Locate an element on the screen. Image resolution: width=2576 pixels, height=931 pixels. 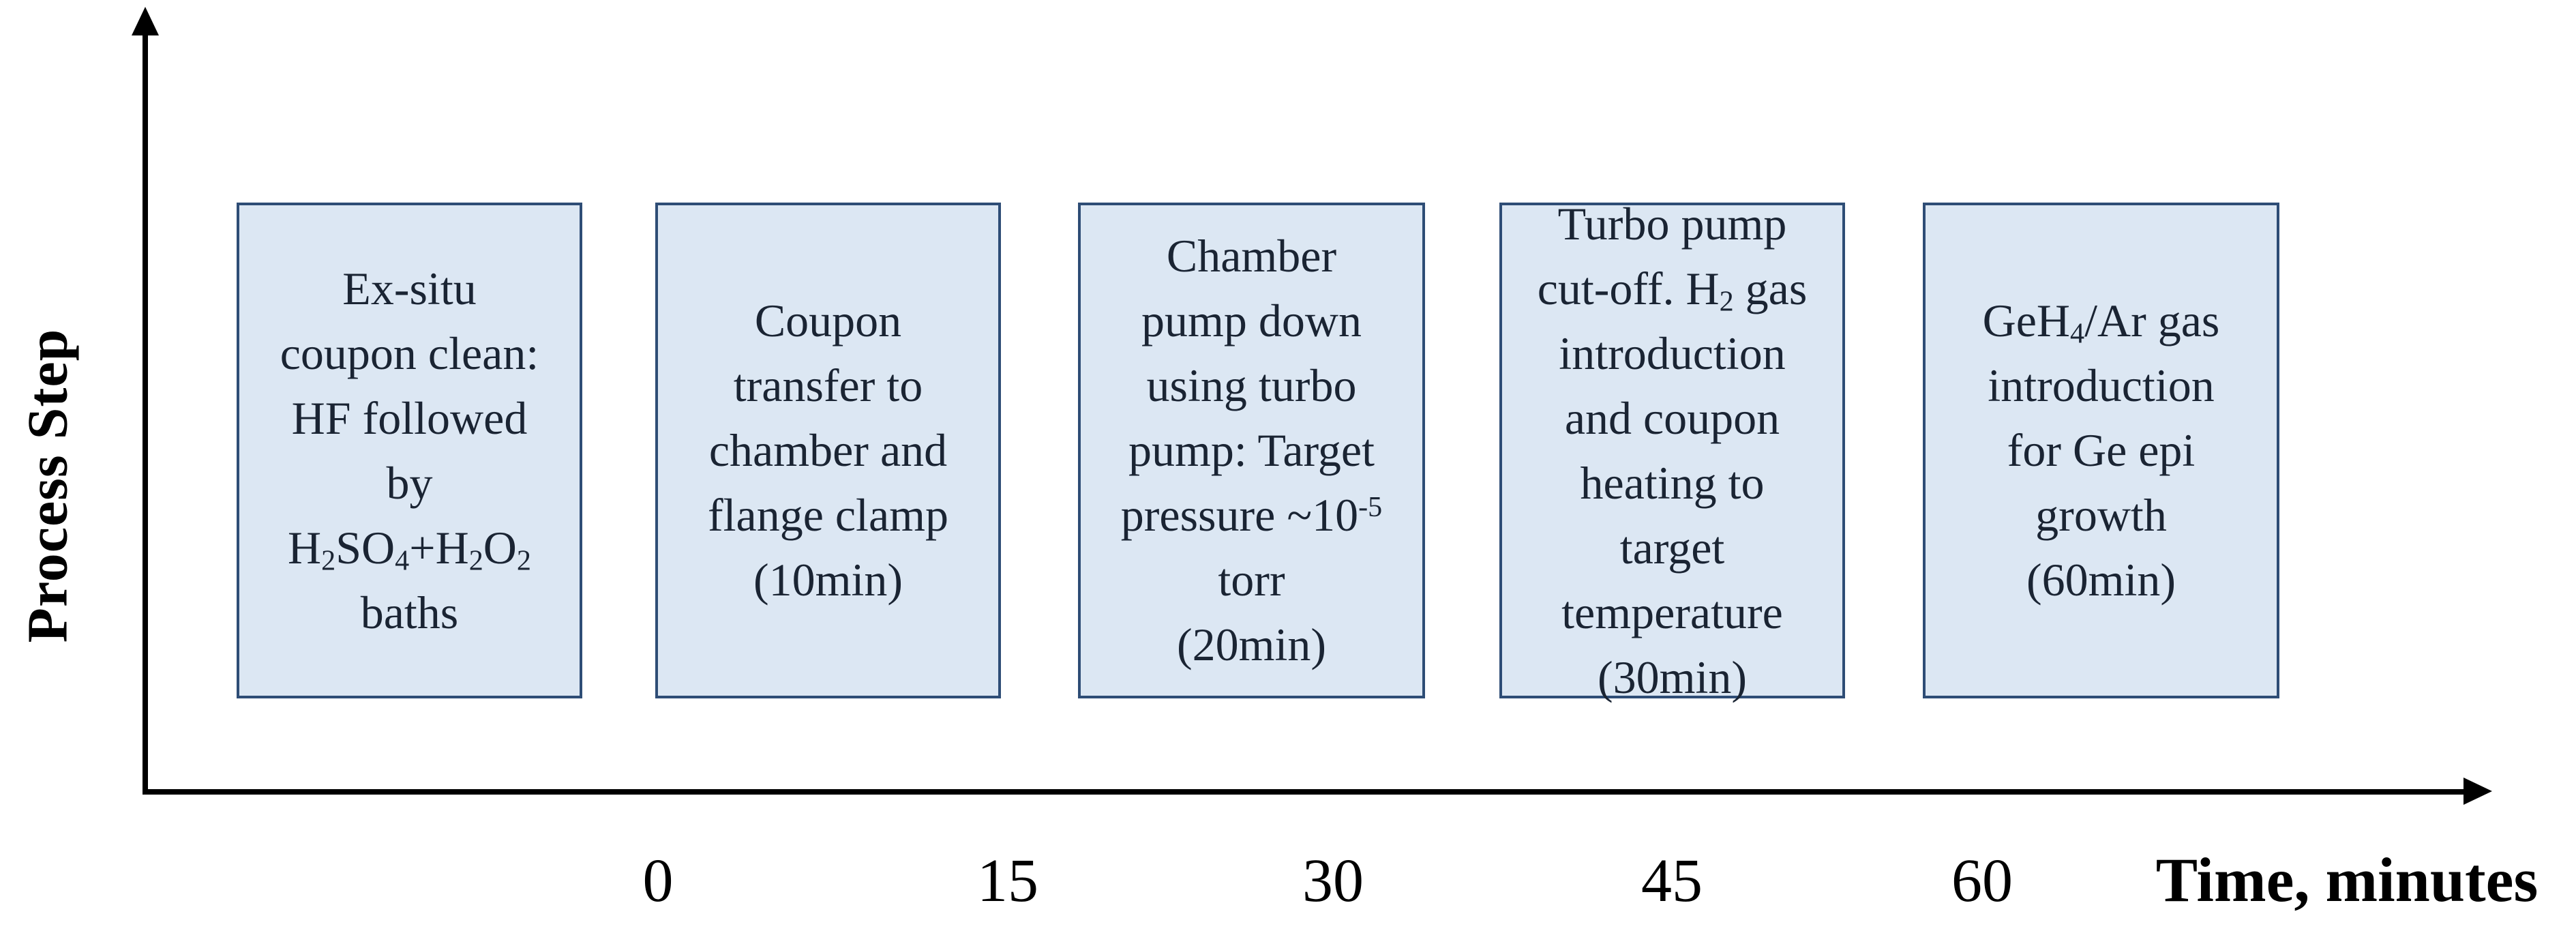
box-line: chamber and is located at coordinates (828, 450).